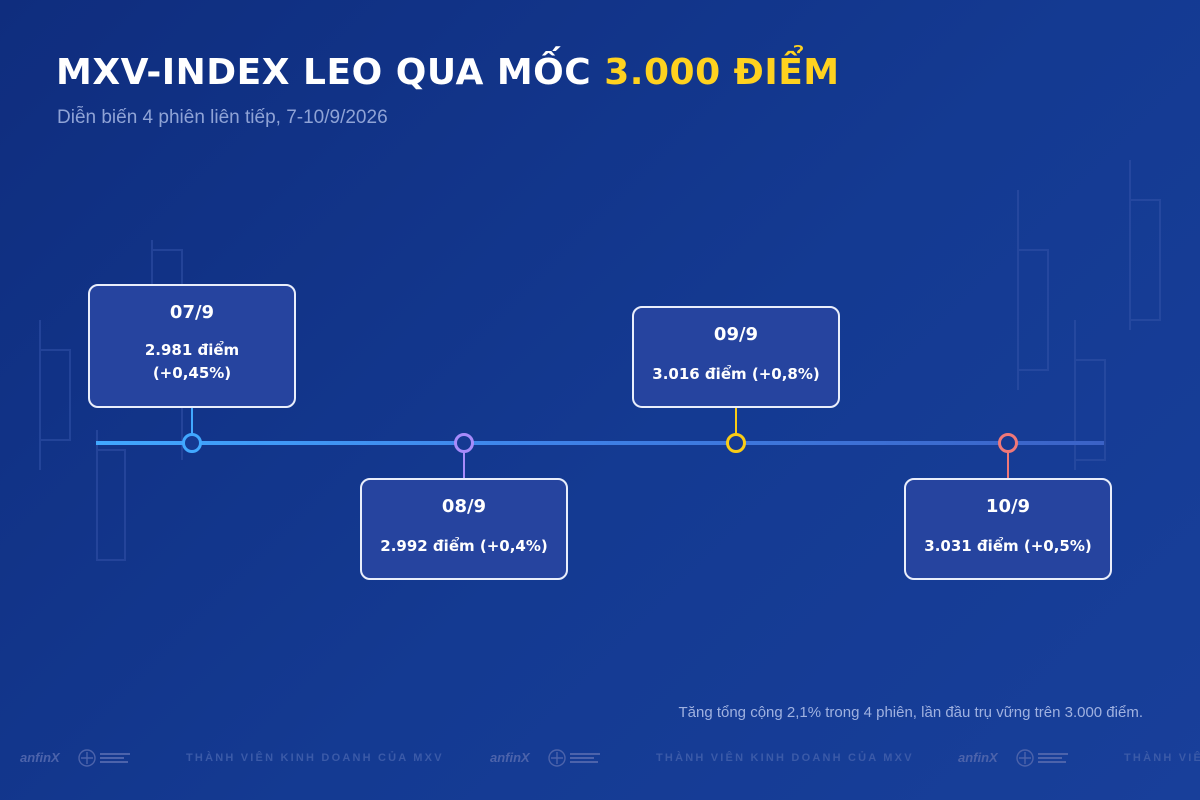 This screenshot has height=800, width=1200. I want to click on page-title: MXV-INDEX LEO QUA MỐC 3.000 ĐIỂM, so click(448, 72).